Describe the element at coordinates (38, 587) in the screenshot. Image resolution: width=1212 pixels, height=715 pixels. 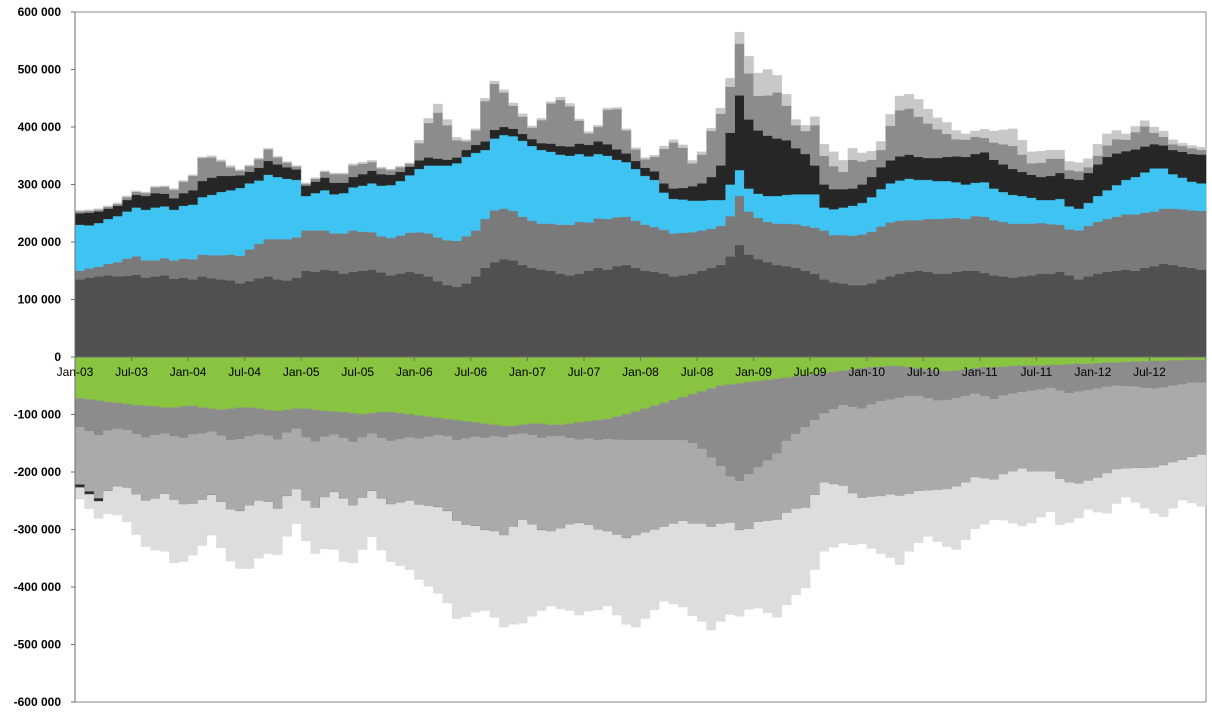
I see `y-tick-label: -400 000` at that location.